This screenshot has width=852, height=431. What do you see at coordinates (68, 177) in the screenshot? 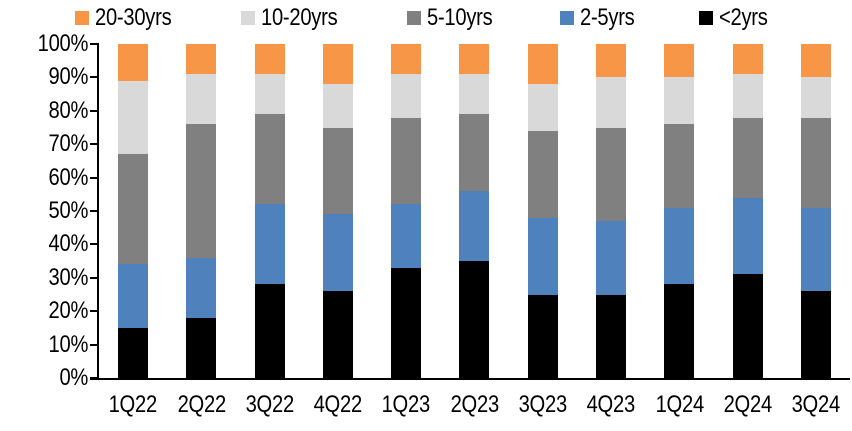
I see `y-axis-label-text: 60%` at bounding box center [68, 177].